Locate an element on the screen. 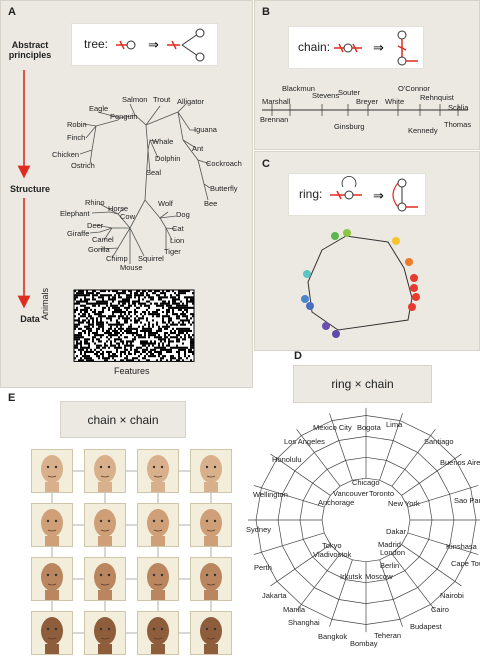 This screenshot has width=480, height=659. justice-label-7: White is located at coordinates (395, 101).